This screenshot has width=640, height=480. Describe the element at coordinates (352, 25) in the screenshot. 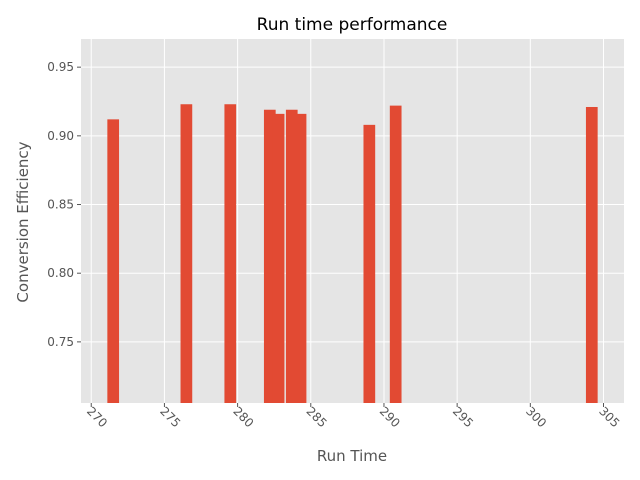

I see `chart-title: Run time performance` at that location.